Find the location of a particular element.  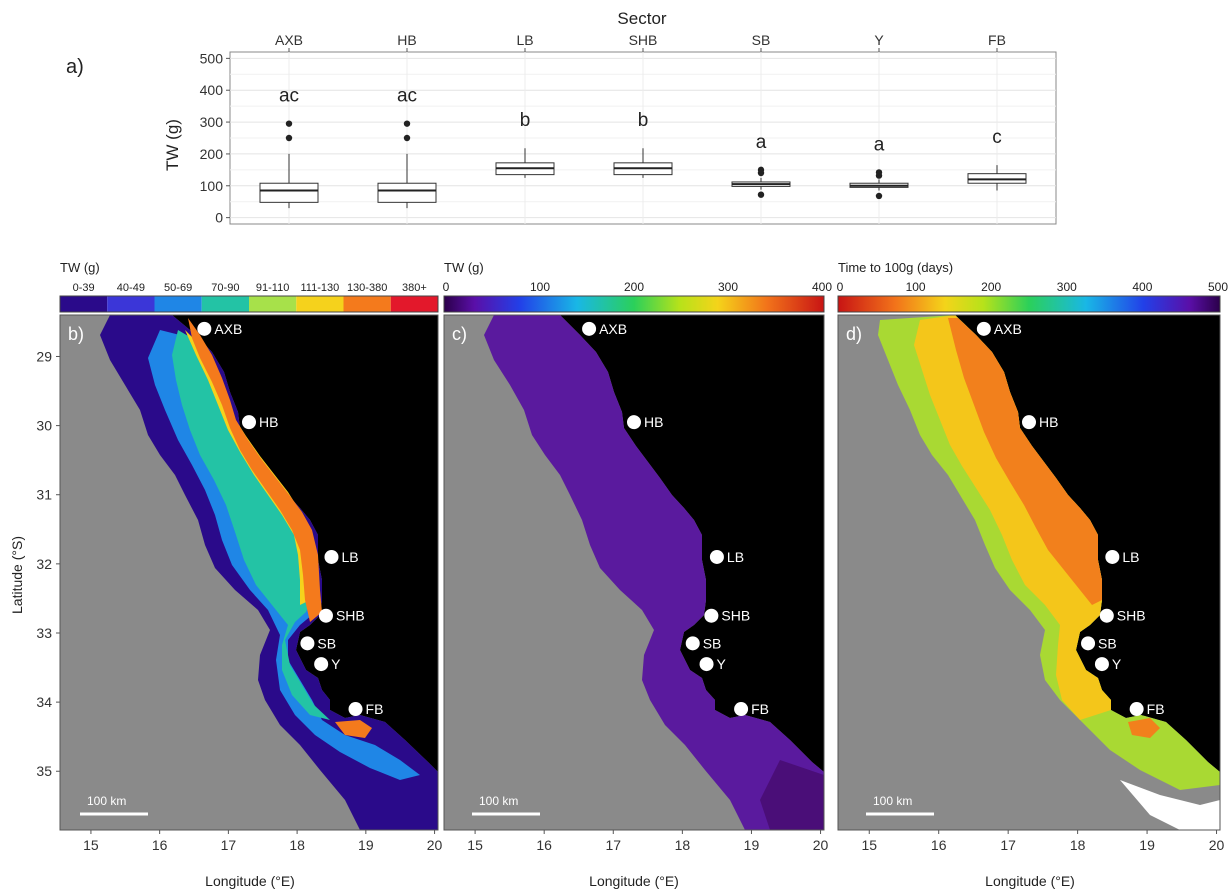

site-y: Y is located at coordinates (1108, 664).